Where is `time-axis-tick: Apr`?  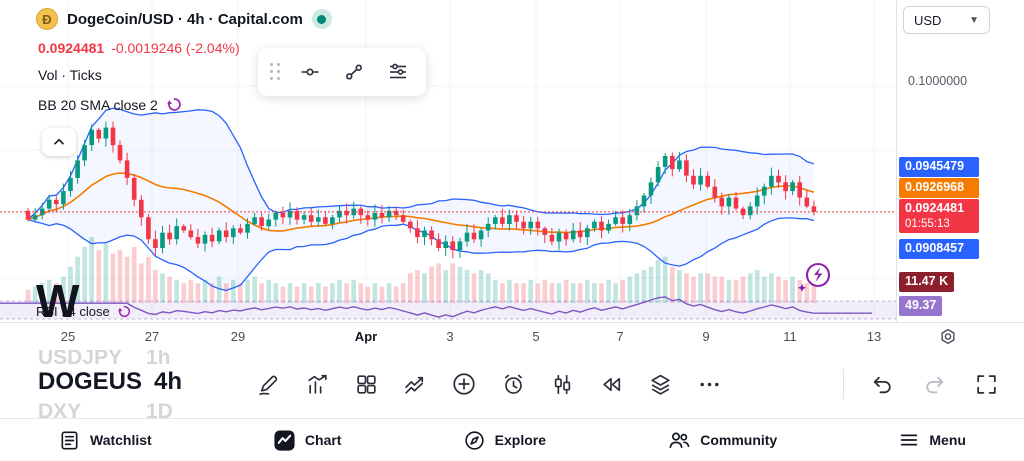 time-axis-tick: Apr is located at coordinates (366, 336).